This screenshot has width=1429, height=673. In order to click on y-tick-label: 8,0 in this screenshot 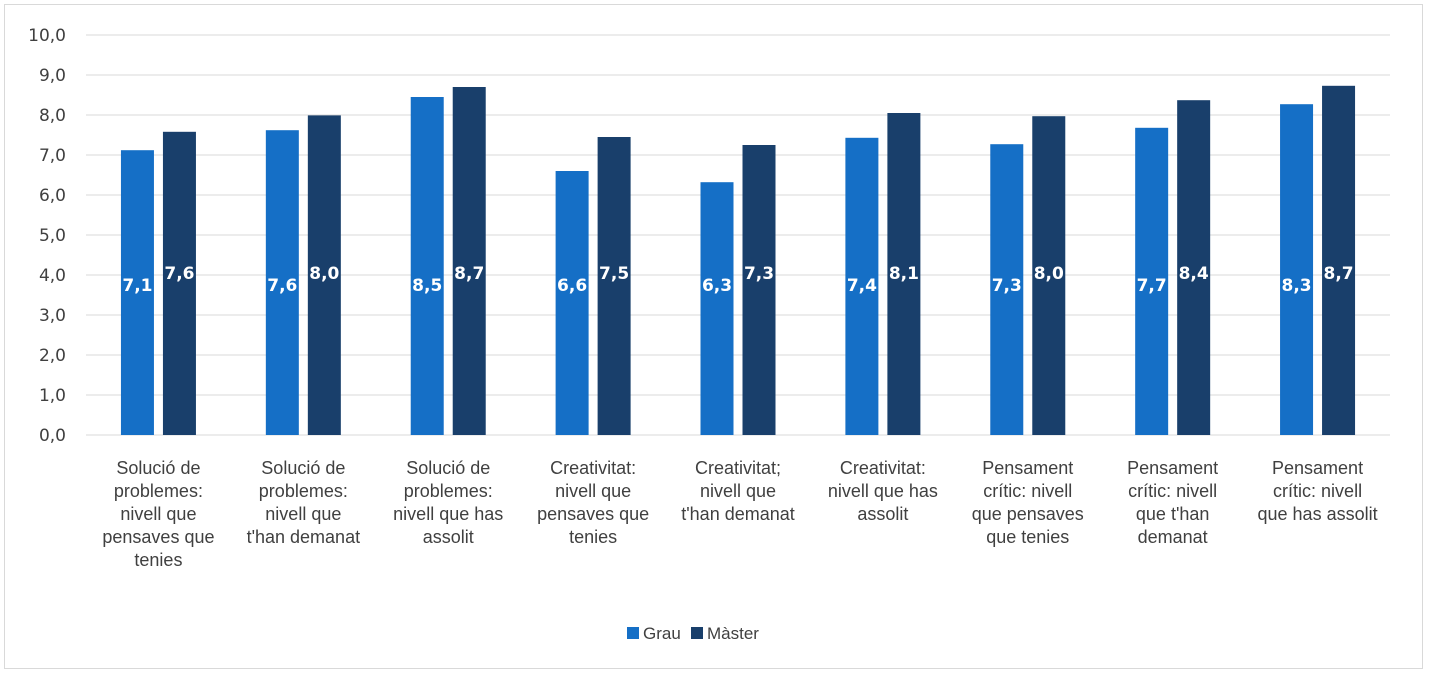, I will do `click(52, 116)`.